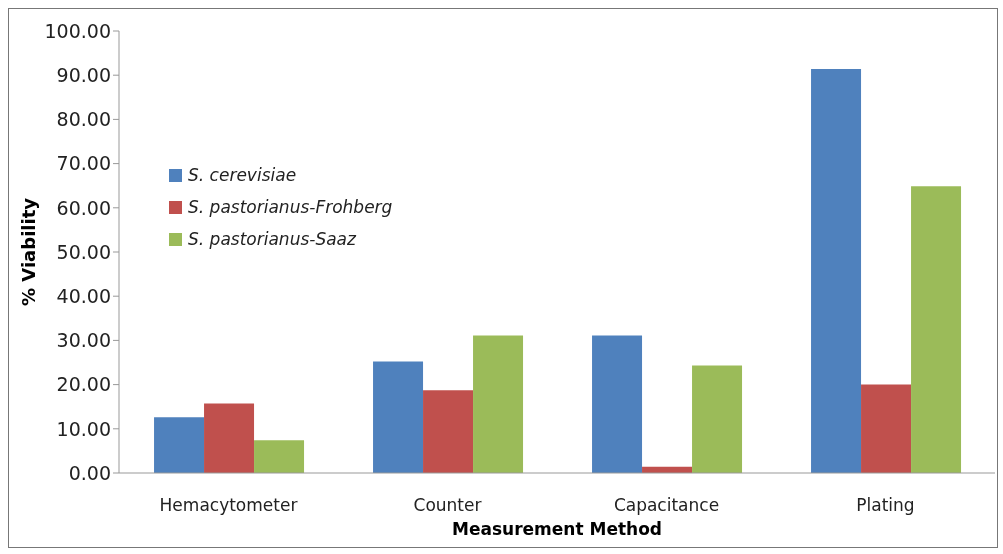 This screenshot has width=1003, height=554. Describe the element at coordinates (83, 119) in the screenshot. I see `y-tick-label: 80.00` at that location.